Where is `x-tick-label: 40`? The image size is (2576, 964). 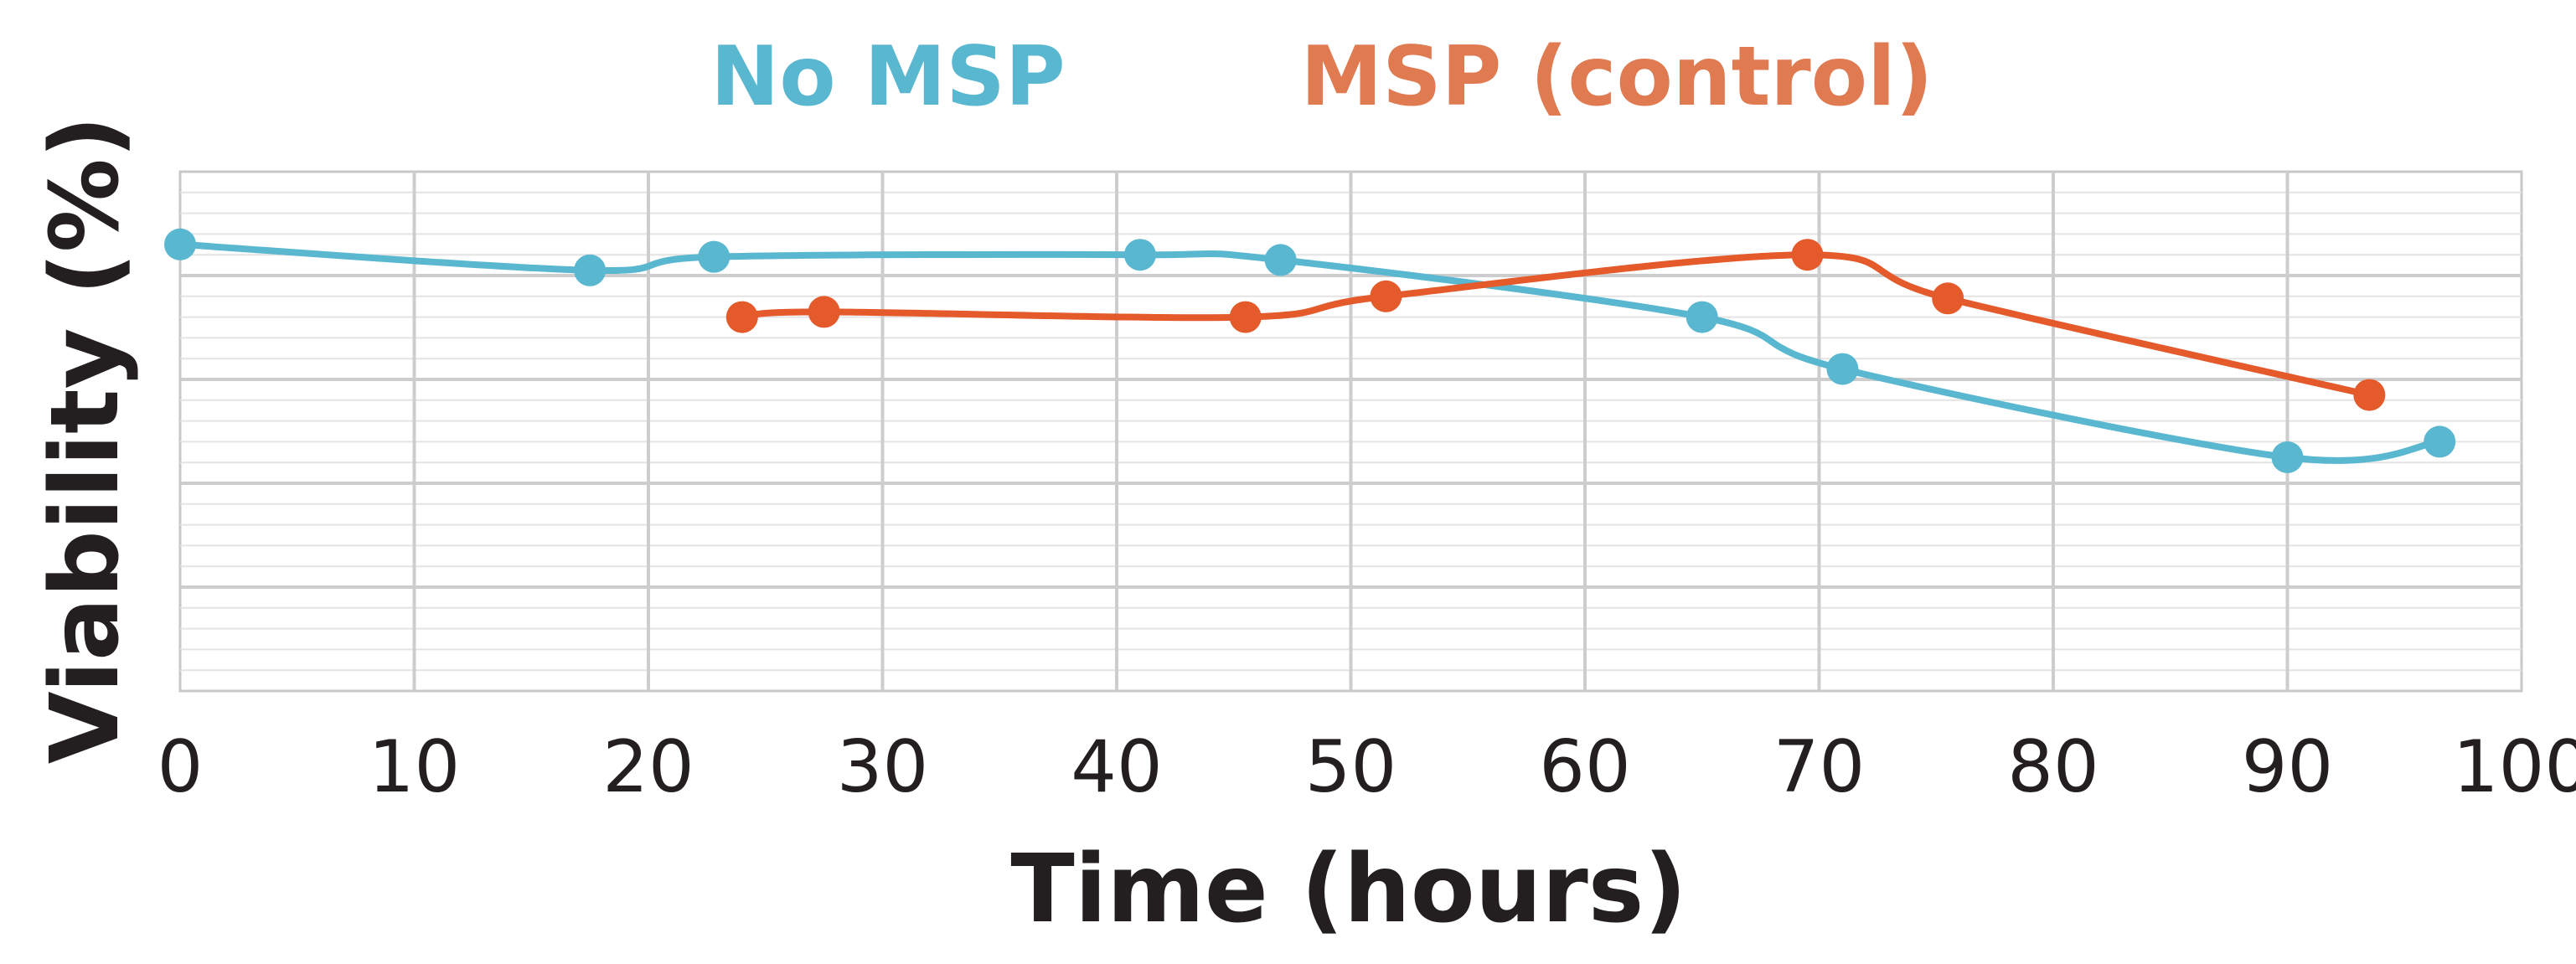 x-tick-label: 40 is located at coordinates (1116, 767).